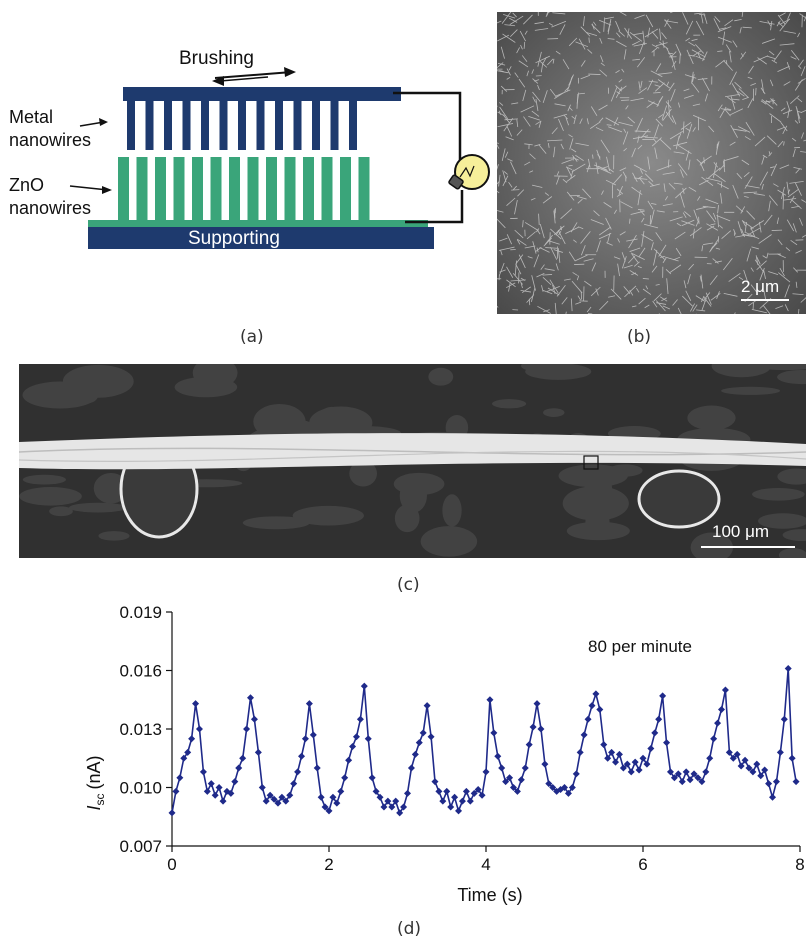 The width and height of the screenshot is (806, 939). What do you see at coordinates (244, 189) in the screenshot?
I see `zno-nanowires` at bounding box center [244, 189].